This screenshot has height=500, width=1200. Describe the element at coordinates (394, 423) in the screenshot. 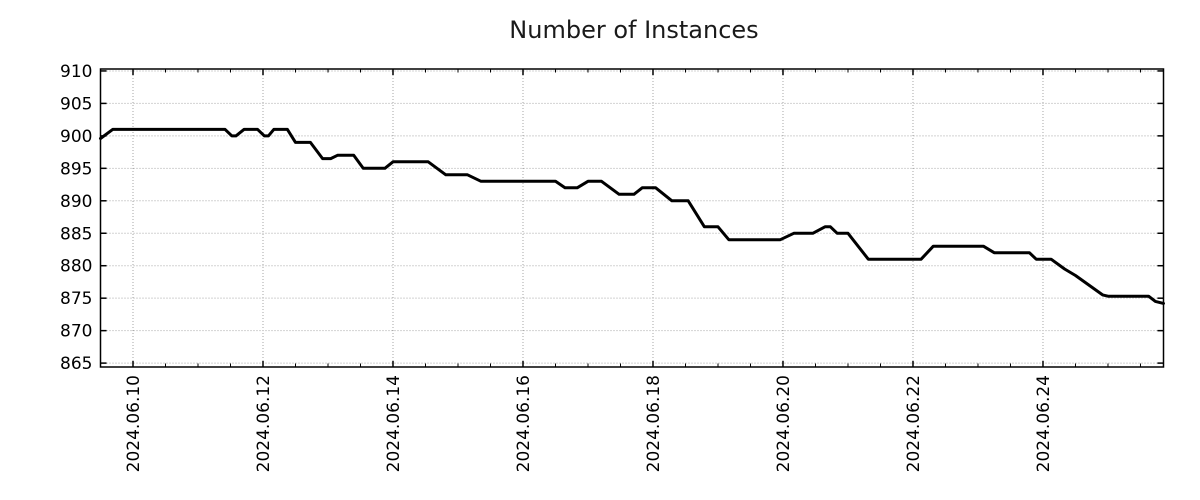

I see `x-tick-label: 2024.06.14` at that location.